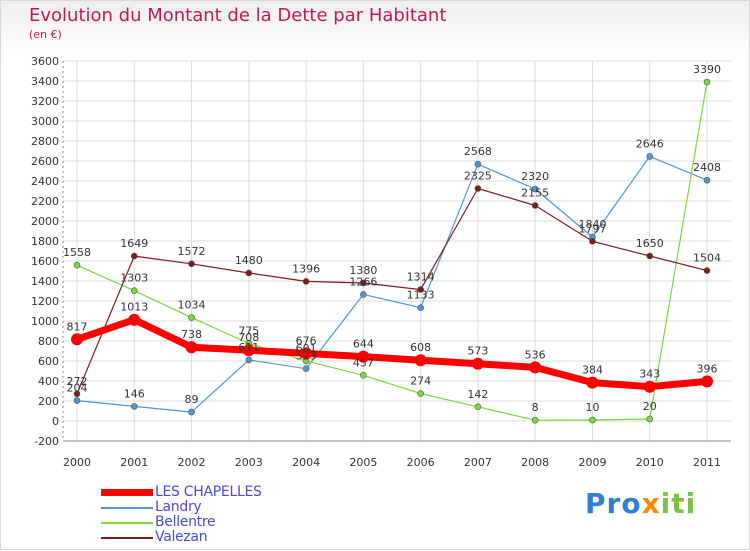  What do you see at coordinates (535, 193) in the screenshot?
I see `data-label: 2155` at bounding box center [535, 193].